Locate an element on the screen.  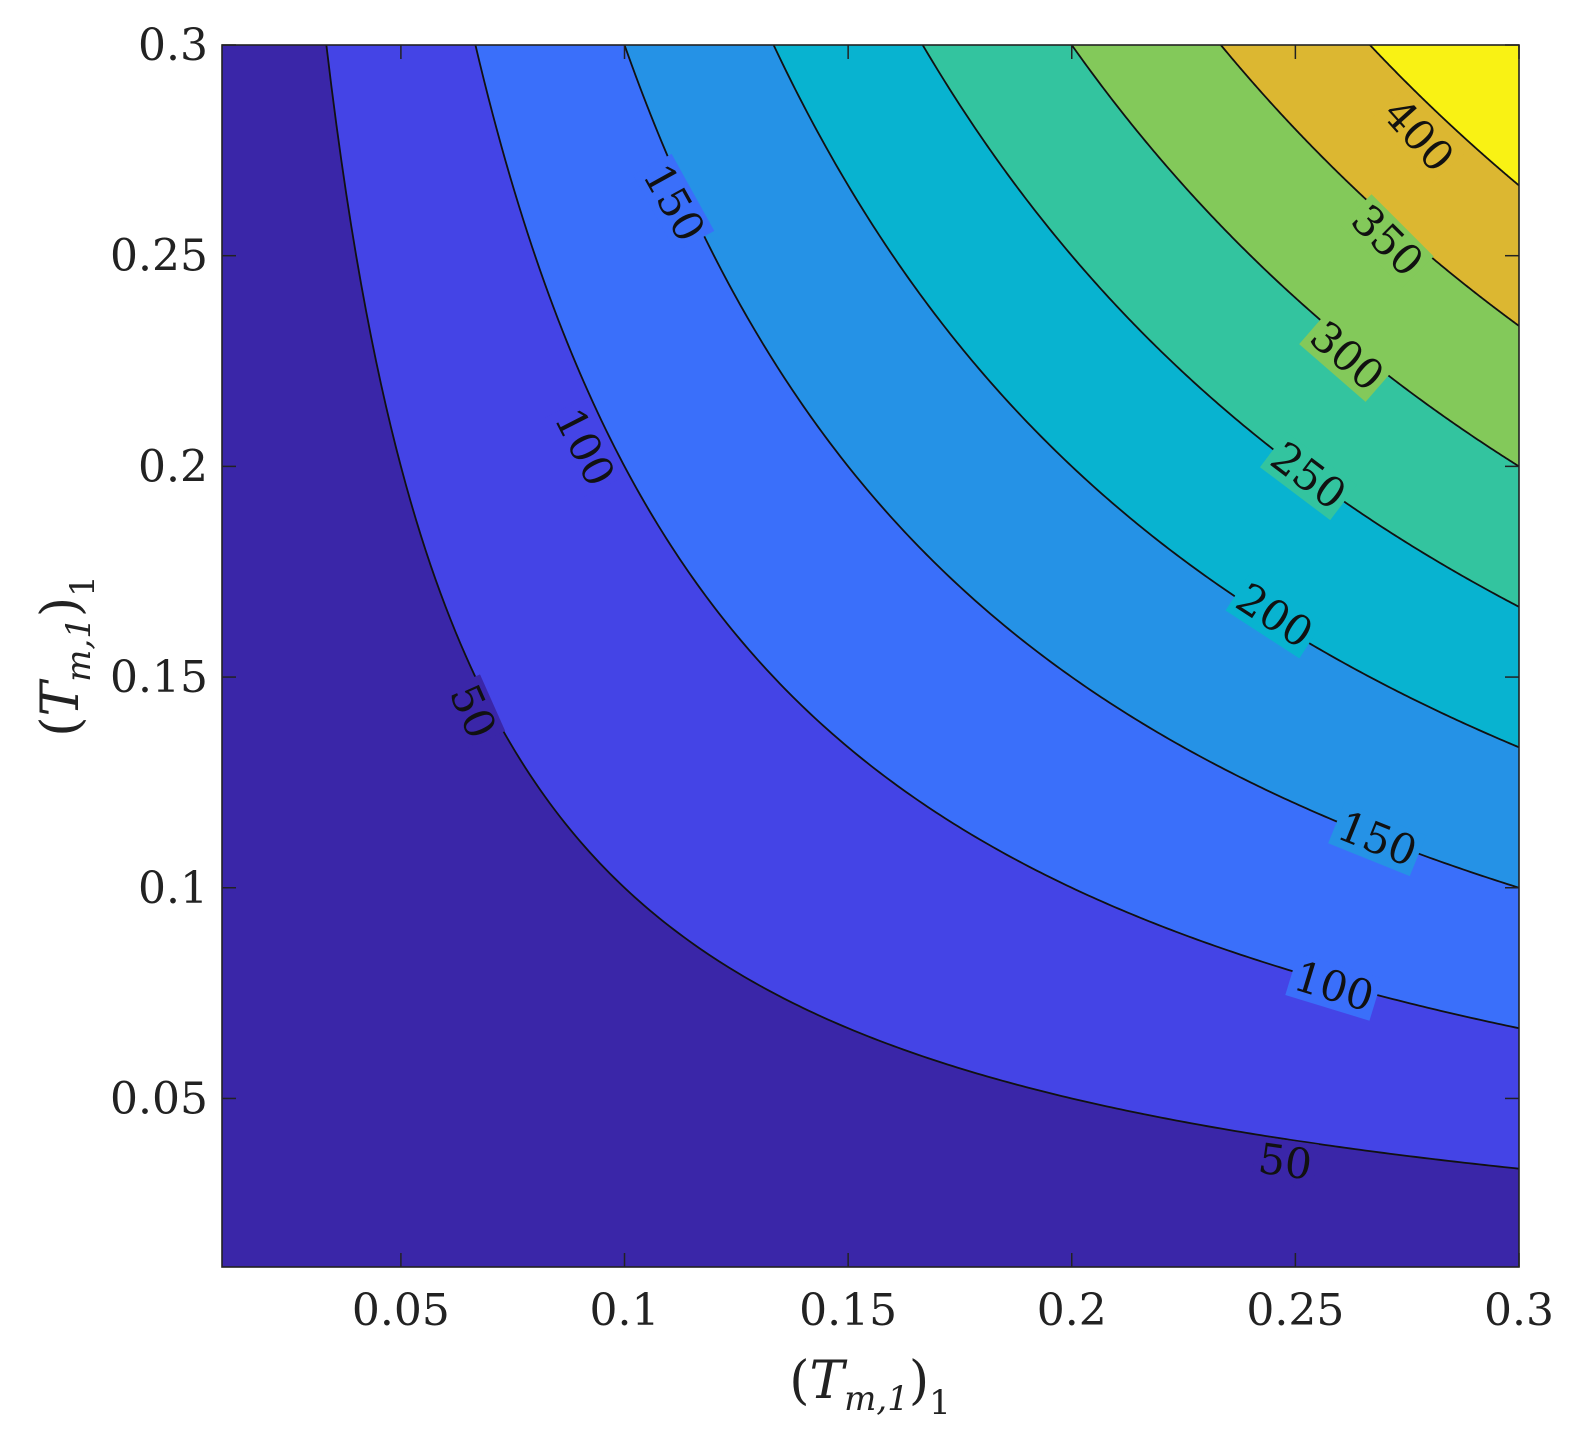
x-axis-label: (Tm,1)1 is located at coordinates (870, 1387).